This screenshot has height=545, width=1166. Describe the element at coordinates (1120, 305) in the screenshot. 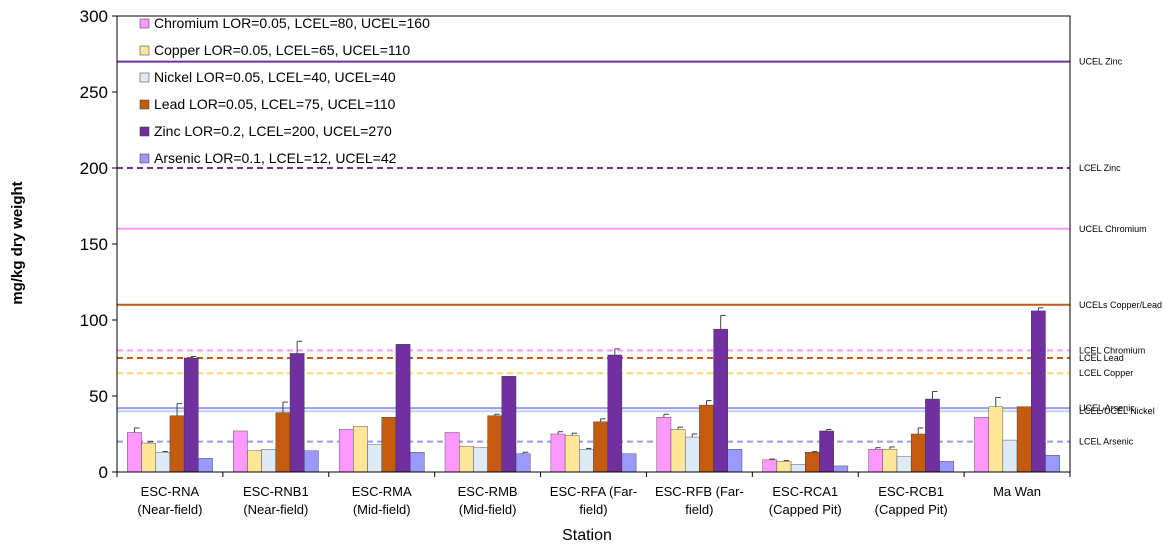

I see `reference-line-label: UCELs Copper/Lead` at that location.